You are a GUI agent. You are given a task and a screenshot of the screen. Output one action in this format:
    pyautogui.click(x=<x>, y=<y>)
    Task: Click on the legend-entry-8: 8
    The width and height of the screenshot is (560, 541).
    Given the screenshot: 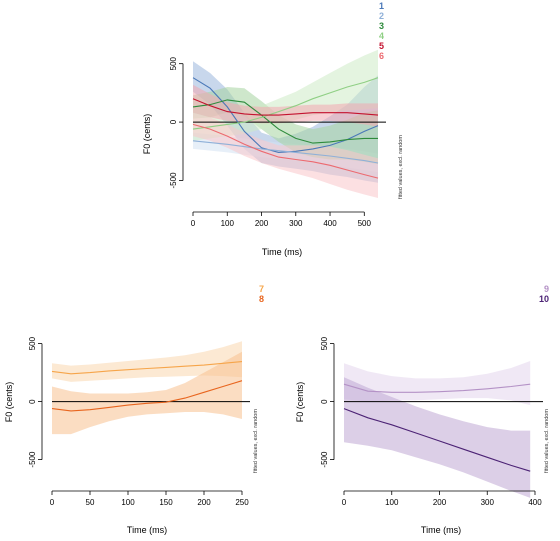 What is the action you would take?
    pyautogui.click(x=261, y=299)
    